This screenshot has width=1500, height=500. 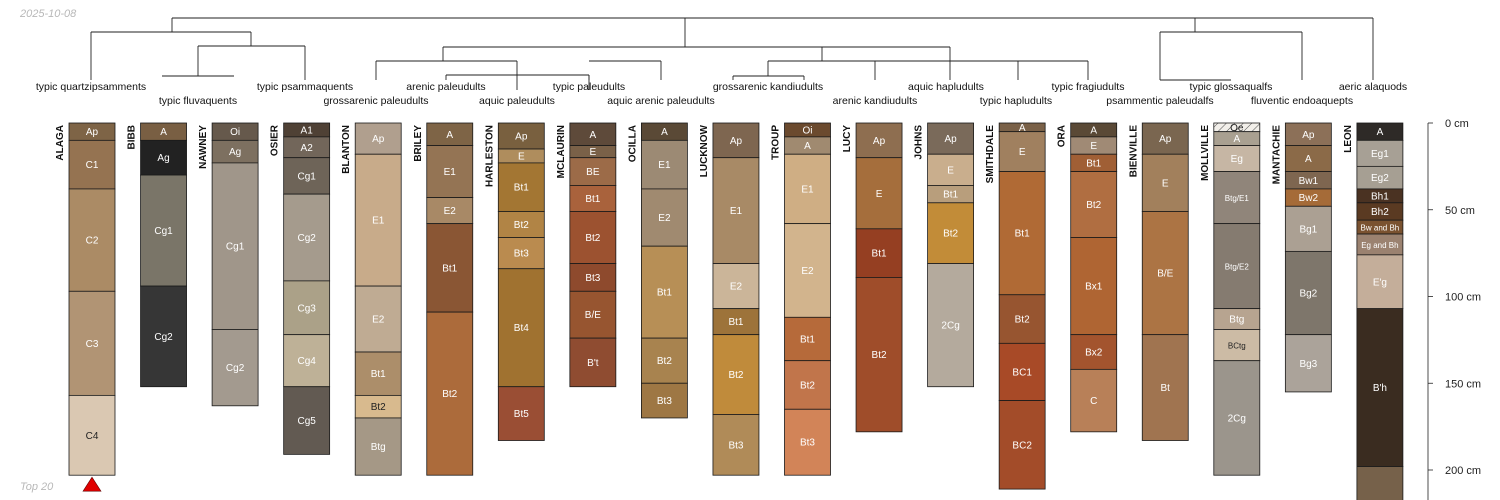 What do you see at coordinates (1380, 282) in the screenshot?
I see `horizon-label: E'g` at bounding box center [1380, 282].